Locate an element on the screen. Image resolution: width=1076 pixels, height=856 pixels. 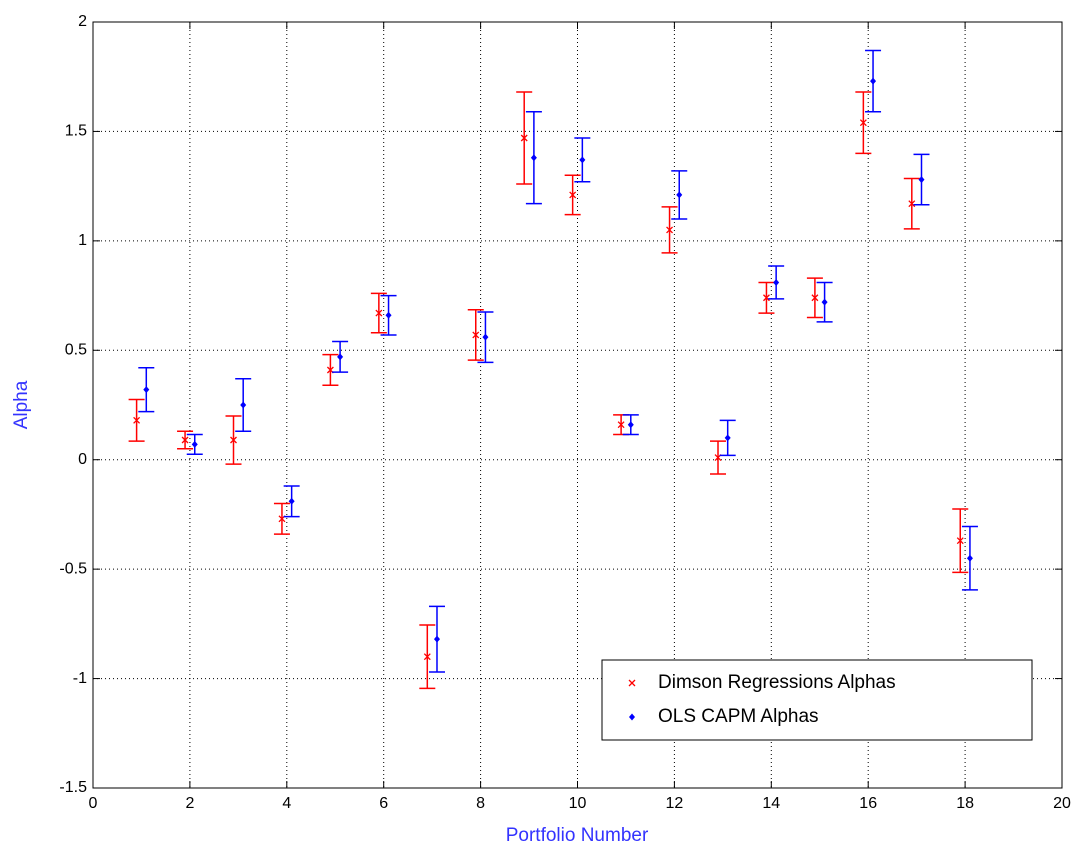
y-tick-label: 0.5 is located at coordinates (76, 350).